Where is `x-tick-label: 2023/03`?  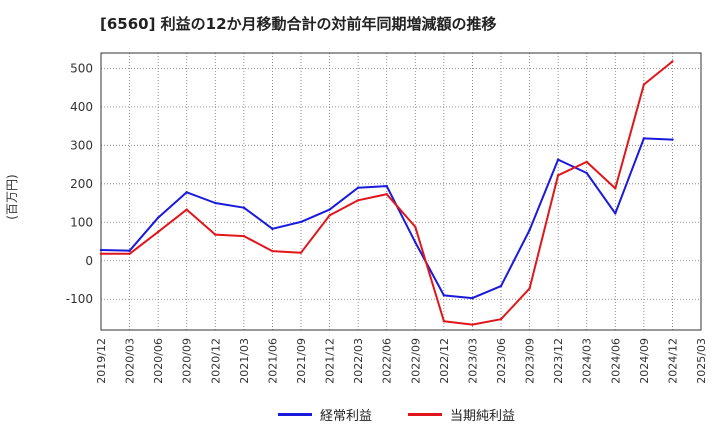 x-tick-label: 2023/03 is located at coordinates (472, 361).